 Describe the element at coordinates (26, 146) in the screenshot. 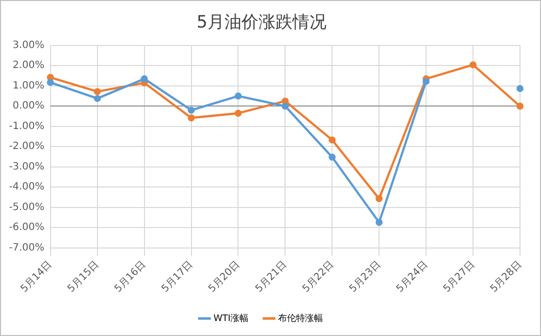

I see `y-tick-label: -2.00%` at that location.